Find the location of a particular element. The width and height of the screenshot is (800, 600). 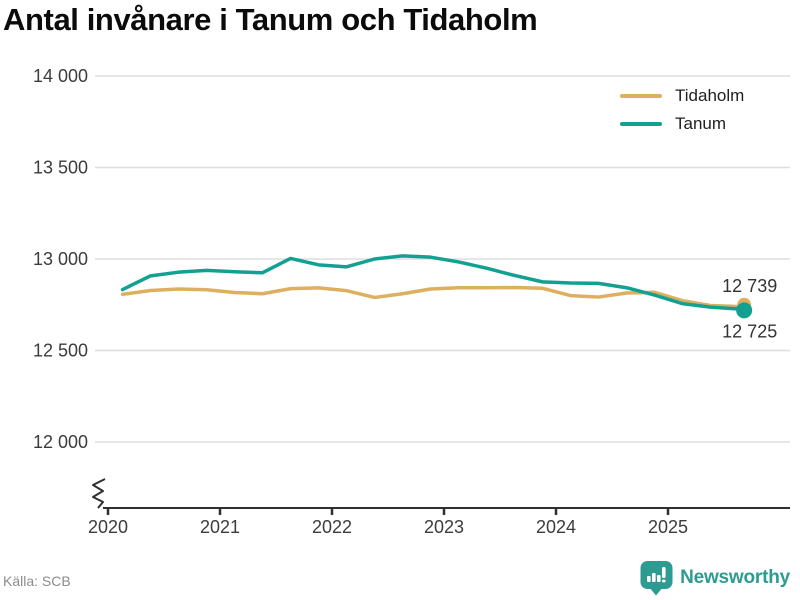

series-line-tidaholm is located at coordinates (433, 297).